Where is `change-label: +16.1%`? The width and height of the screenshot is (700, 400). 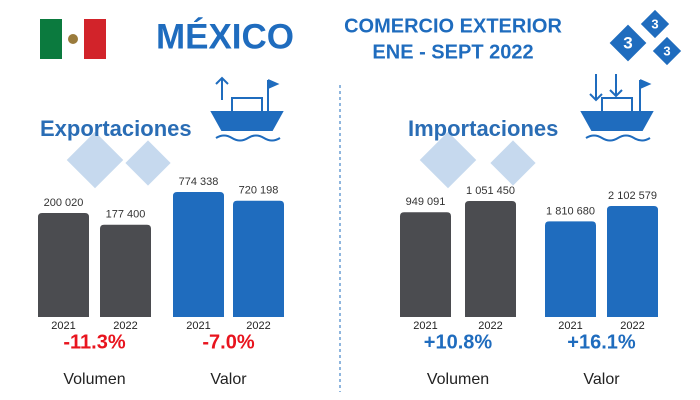
change-label: +16.1% is located at coordinates (601, 342).